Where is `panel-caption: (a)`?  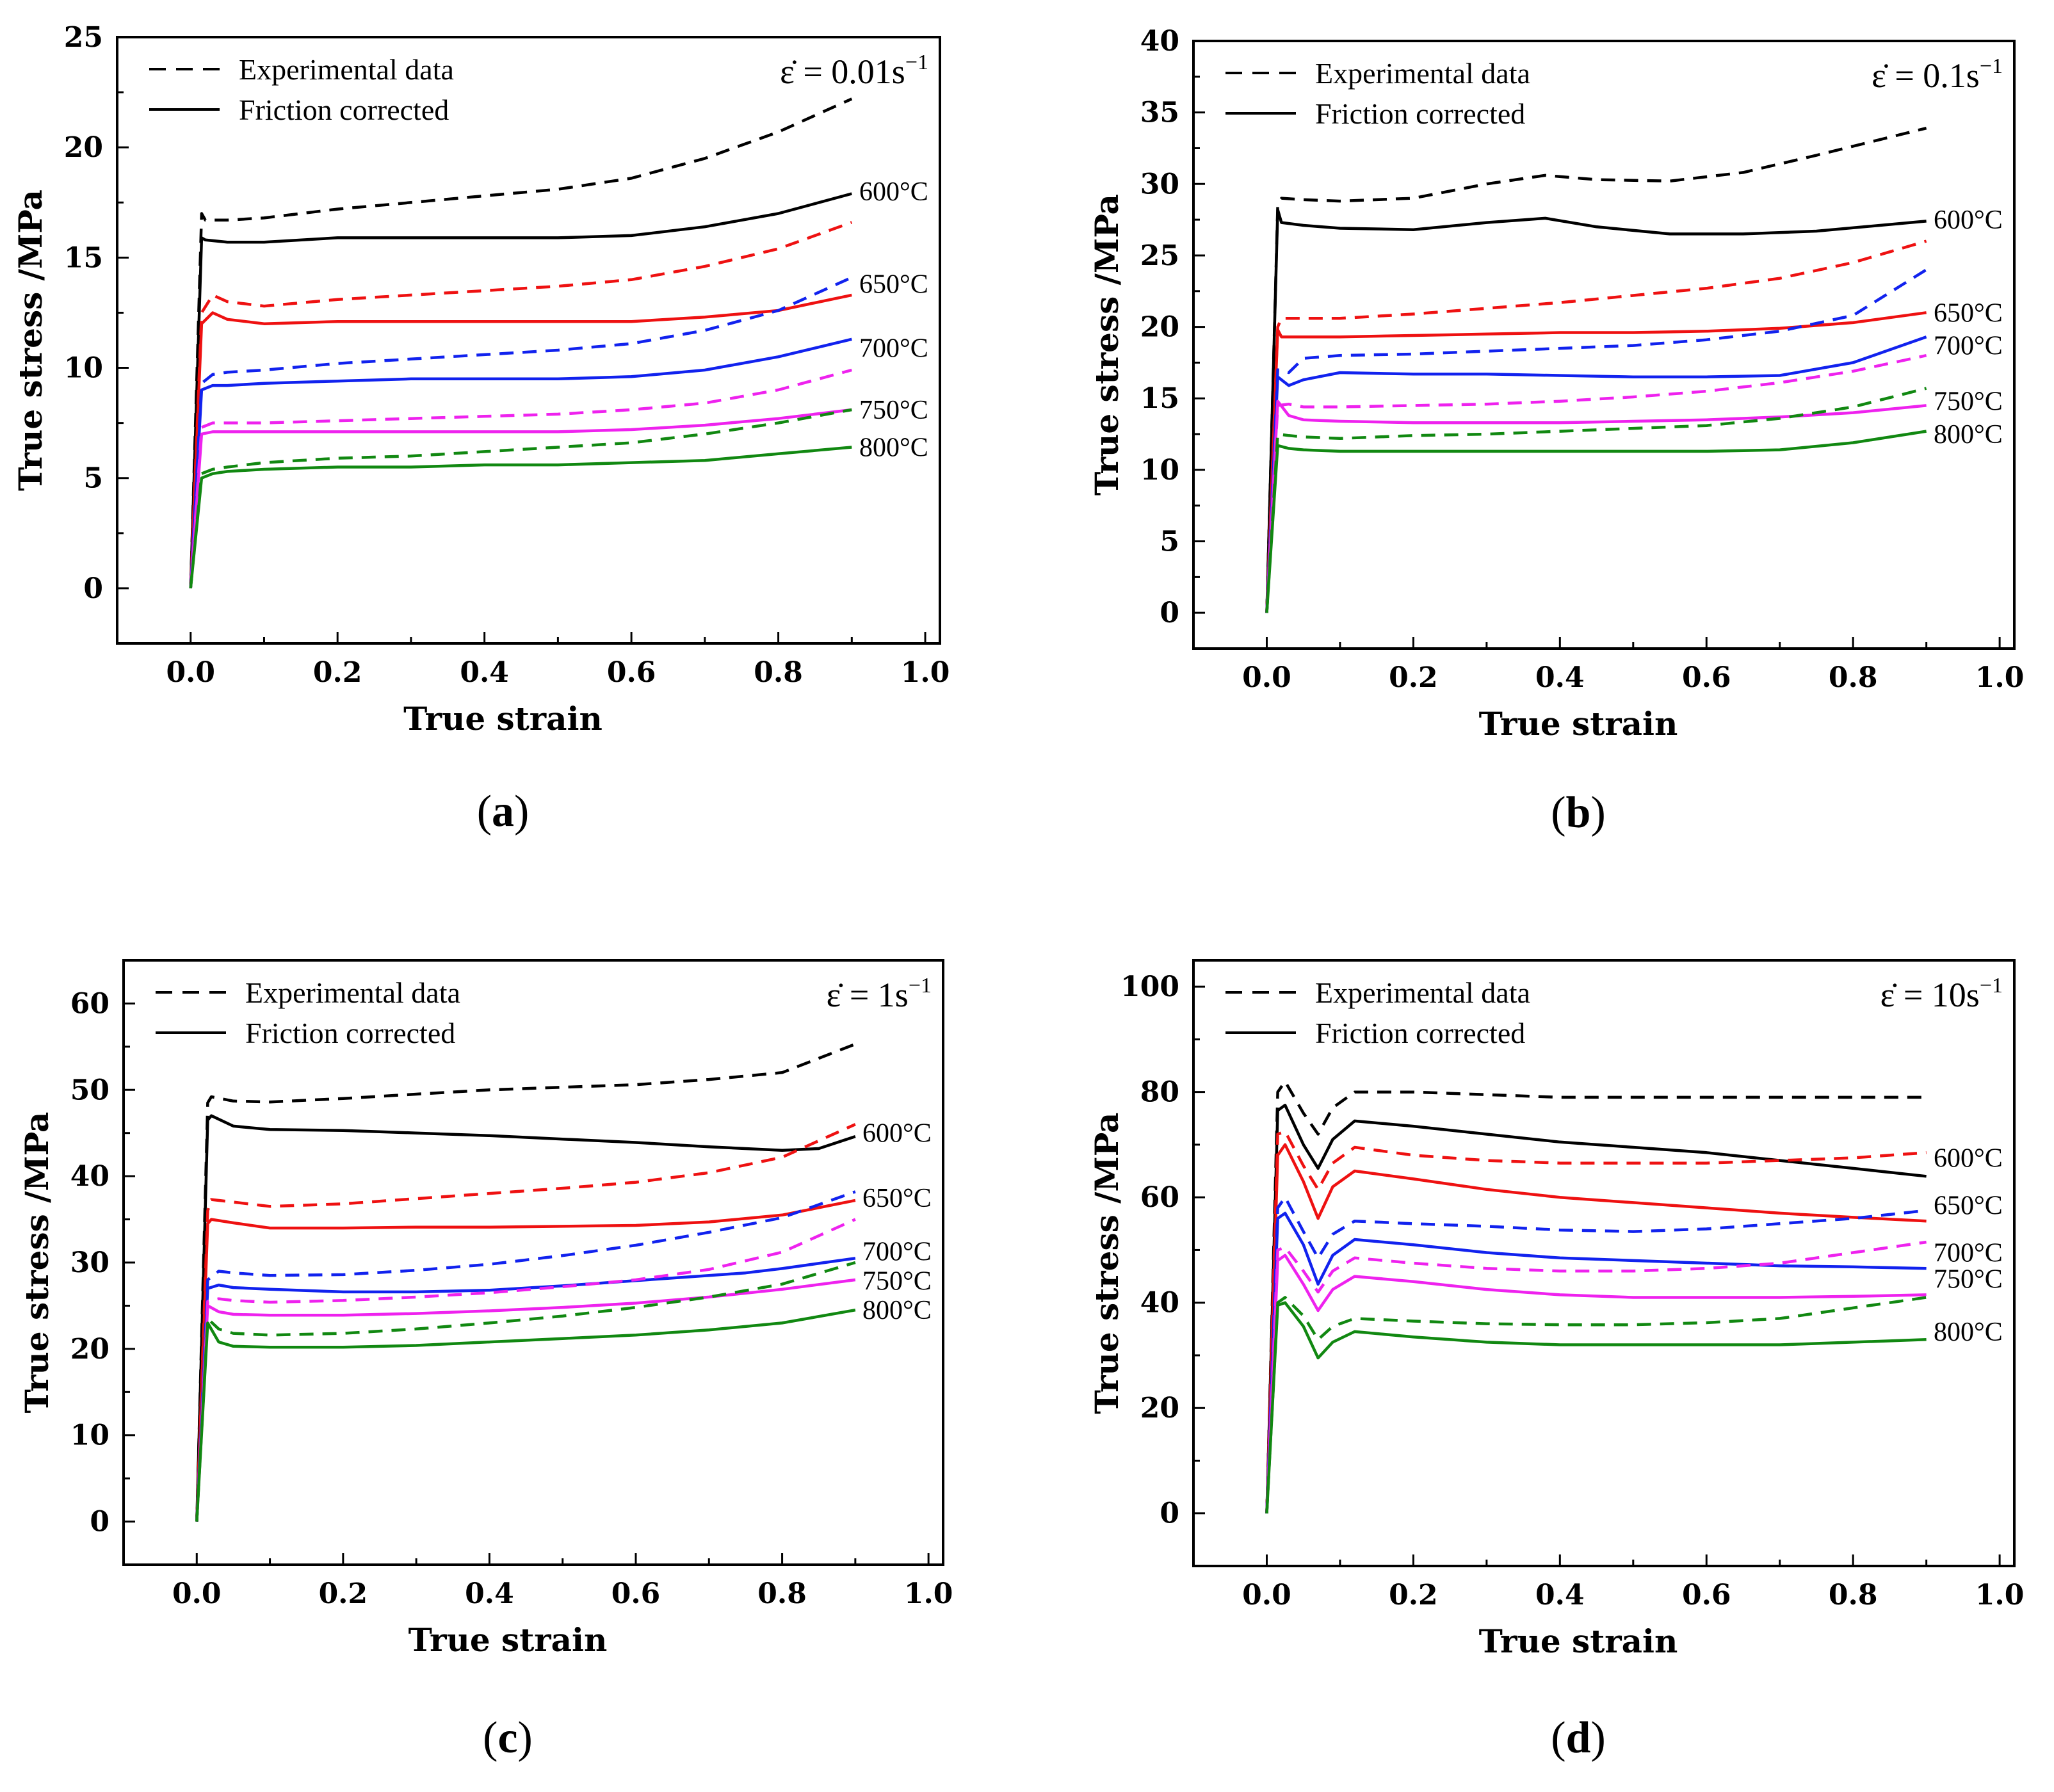 panel-caption: (a) is located at coordinates (503, 811).